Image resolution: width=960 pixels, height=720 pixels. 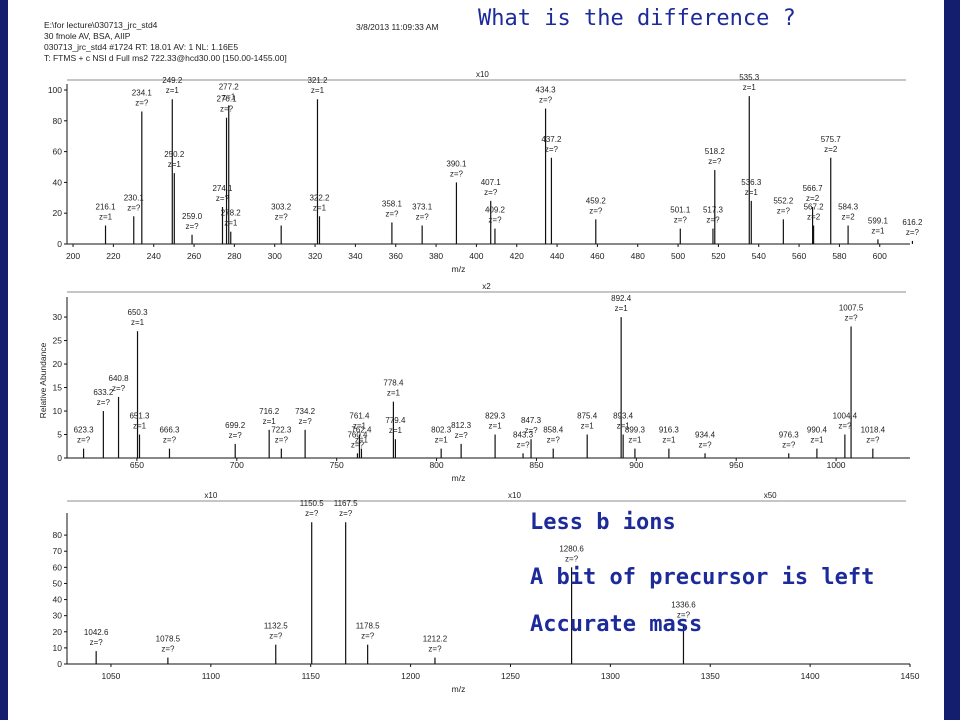 What do you see at coordinates (476, 256) in the screenshot?
I see `panel-1-x-tick-label: 400` at bounding box center [476, 256].